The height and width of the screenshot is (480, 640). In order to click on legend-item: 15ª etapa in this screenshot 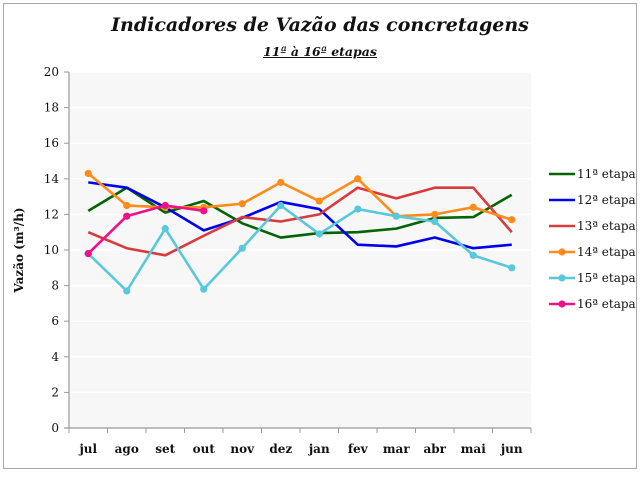, I will do `click(592, 278)`.